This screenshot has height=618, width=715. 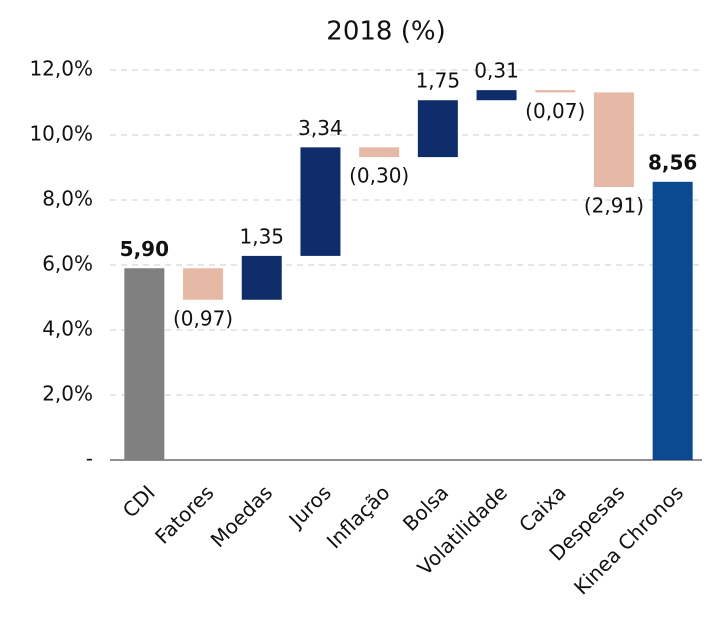 I want to click on value-label: (2,91), so click(x=614, y=206).